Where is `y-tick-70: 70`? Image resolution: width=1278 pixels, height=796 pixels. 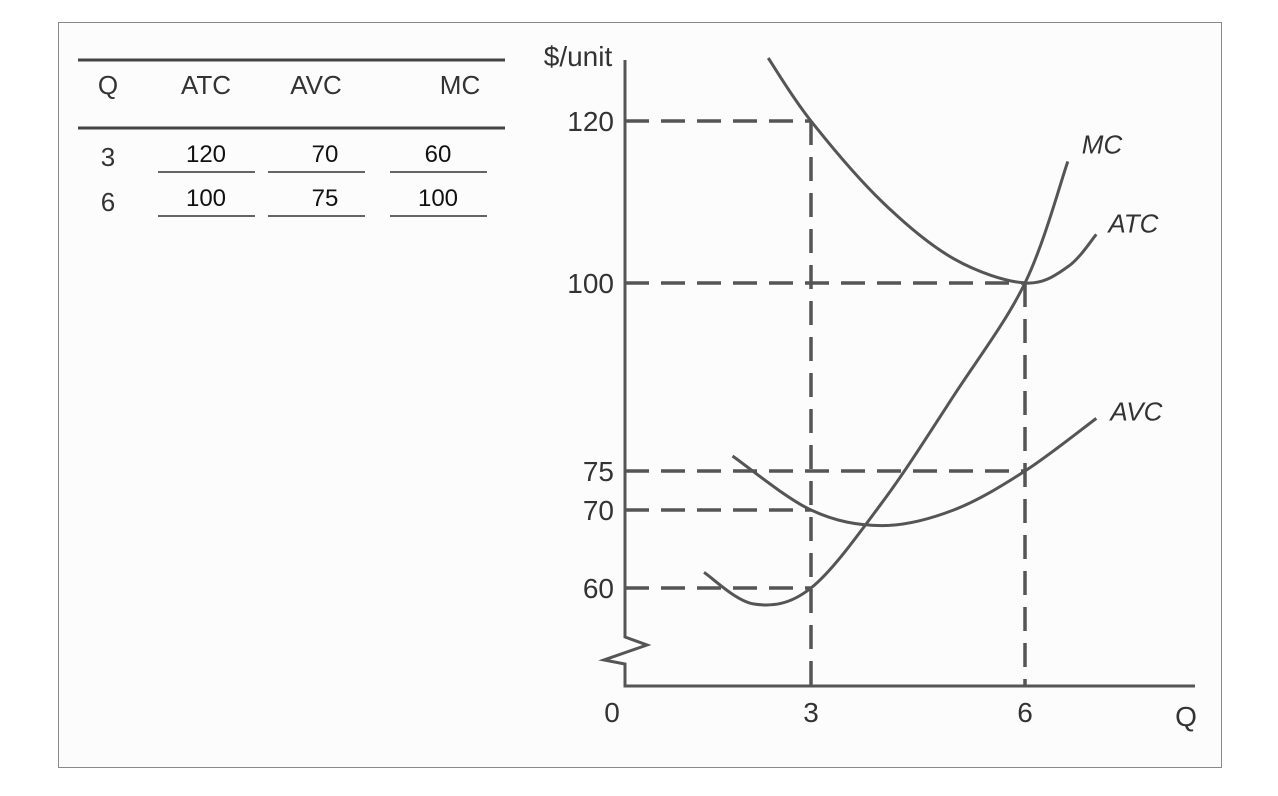
y-tick-70: 70 is located at coordinates (598, 510).